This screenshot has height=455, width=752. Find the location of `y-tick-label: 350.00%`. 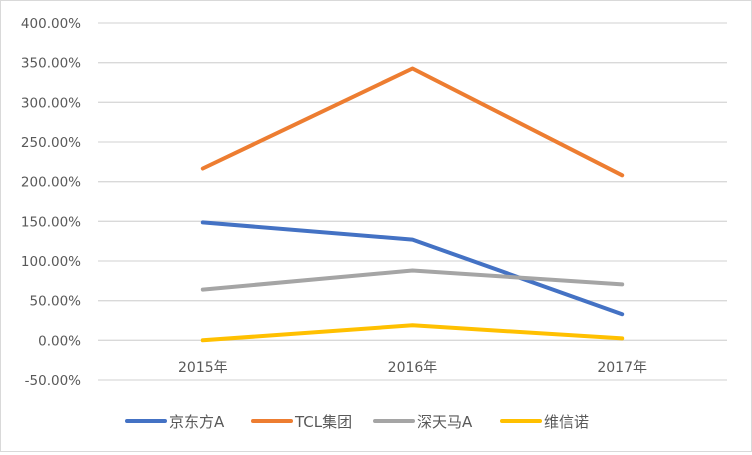

y-tick-label: 350.00% is located at coordinates (51, 64).